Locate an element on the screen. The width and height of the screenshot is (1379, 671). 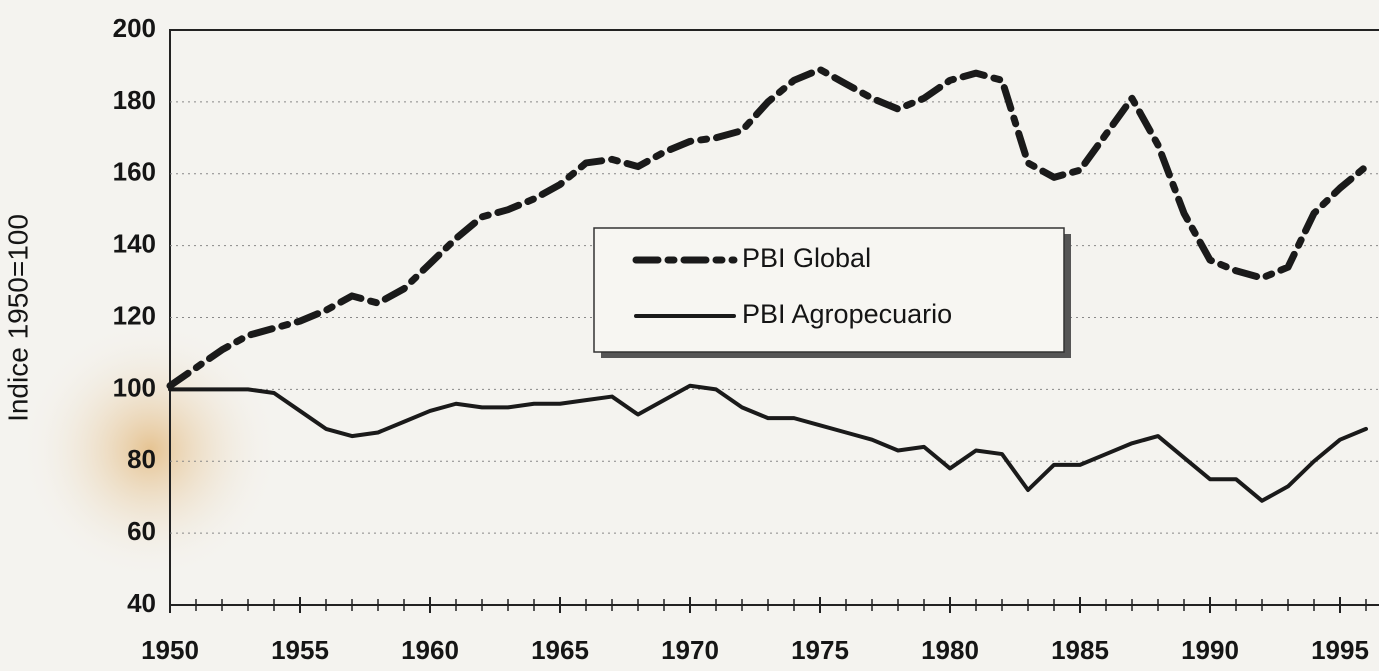
y-tick-label: 120 is located at coordinates (134, 315).